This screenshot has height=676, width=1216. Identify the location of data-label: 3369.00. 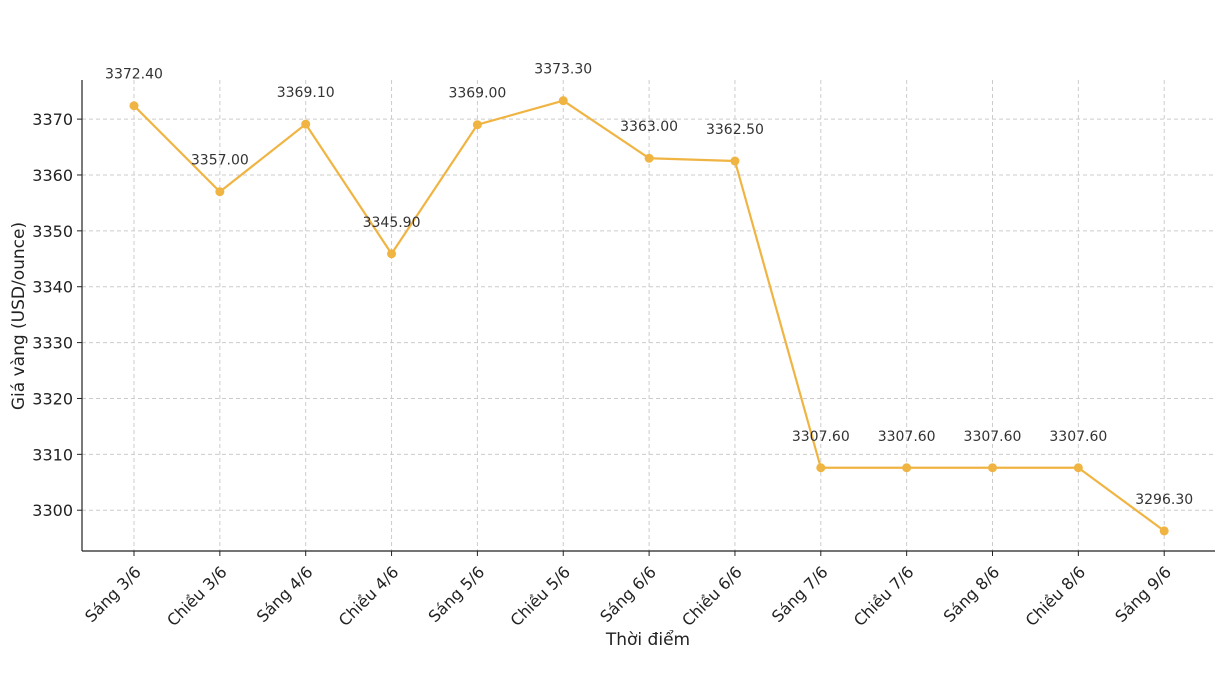
(477, 94).